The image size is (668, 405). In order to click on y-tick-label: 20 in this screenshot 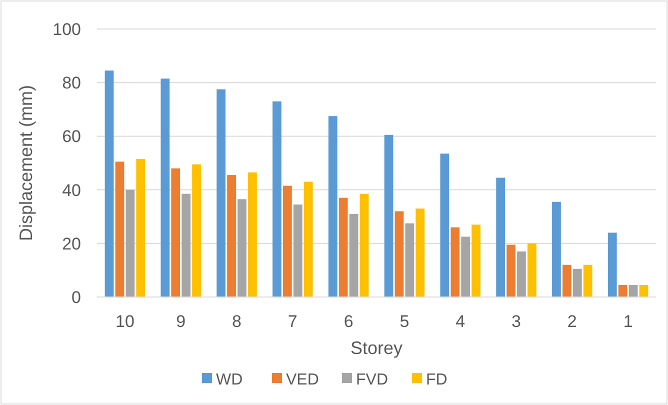, I will do `click(71, 244)`.